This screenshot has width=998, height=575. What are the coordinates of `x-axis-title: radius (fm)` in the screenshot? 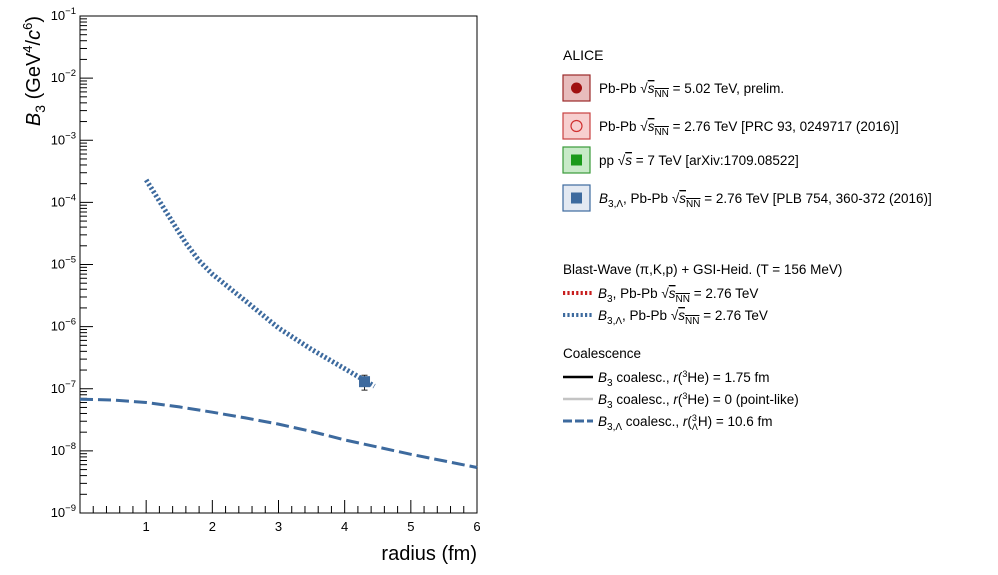 It's located at (429, 554).